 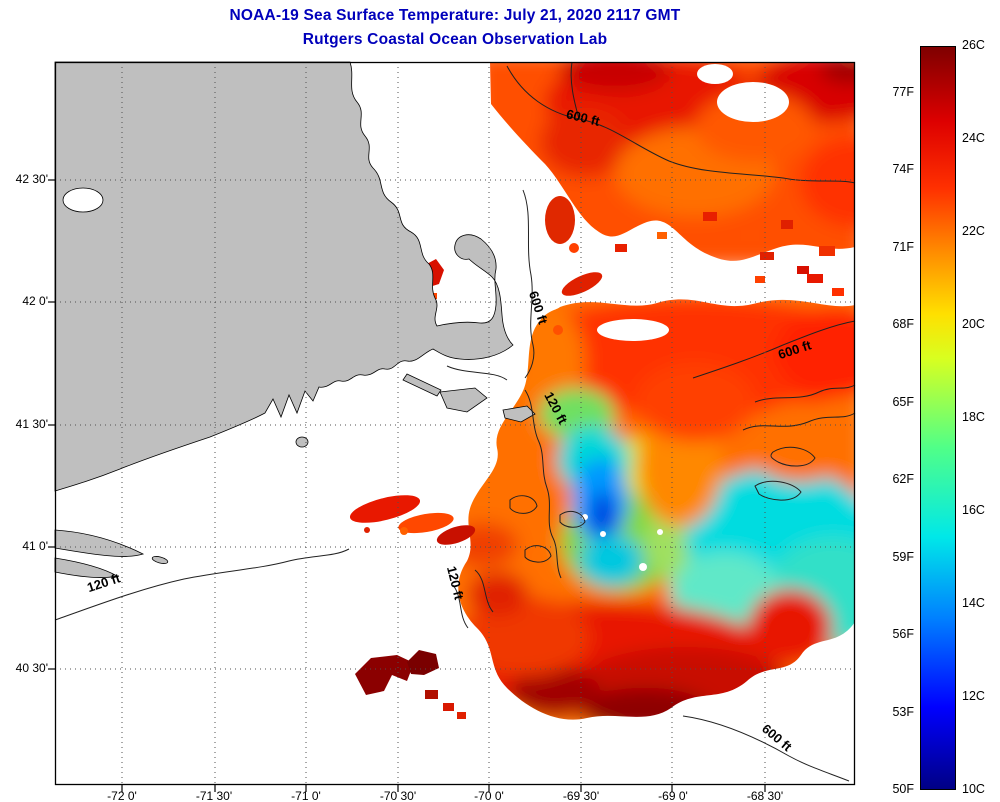 I want to click on lon-tick-label: -71 30', so click(x=214, y=795).